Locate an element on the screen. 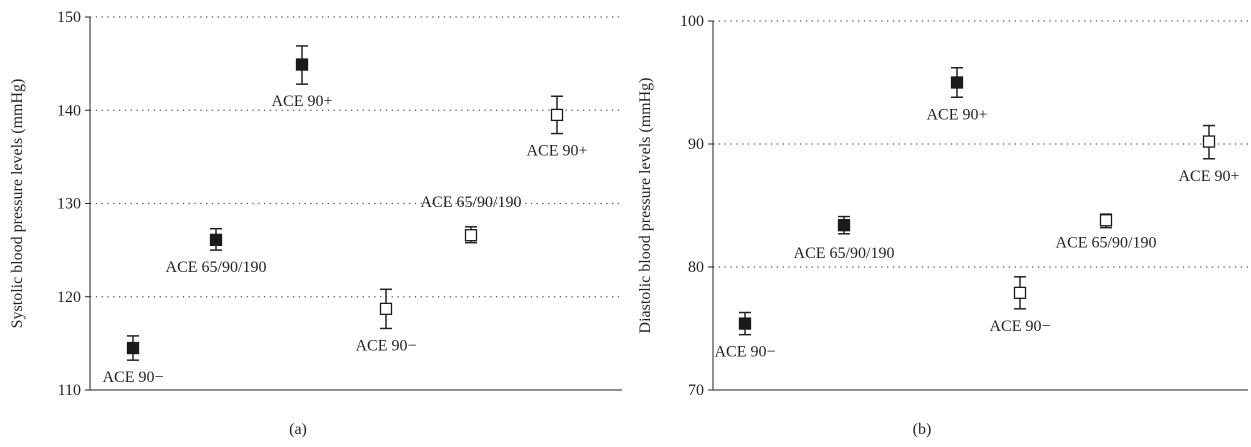 Image resolution: width=1251 pixels, height=447 pixels. y-tick-label: 110 is located at coordinates (69, 390).